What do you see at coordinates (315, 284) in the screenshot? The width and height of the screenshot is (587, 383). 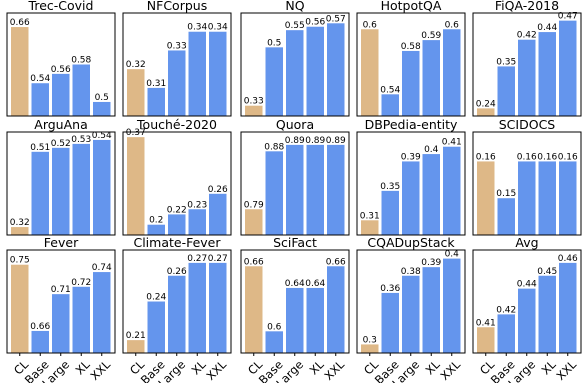 I see `bar-value-label: 0.64` at bounding box center [315, 284].